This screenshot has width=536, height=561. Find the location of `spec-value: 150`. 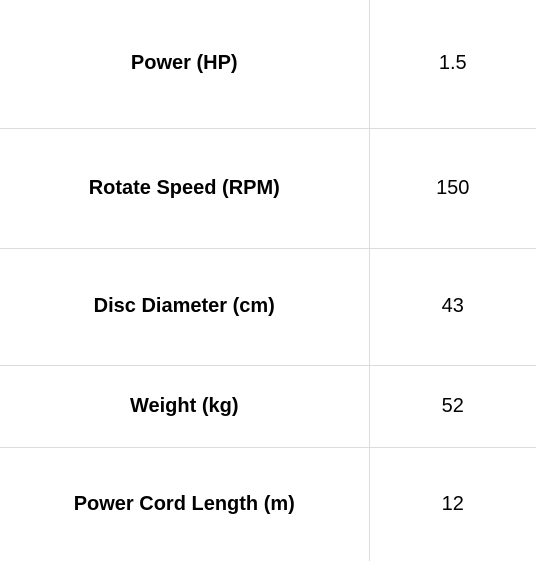

spec-value: 150 is located at coordinates (452, 188).